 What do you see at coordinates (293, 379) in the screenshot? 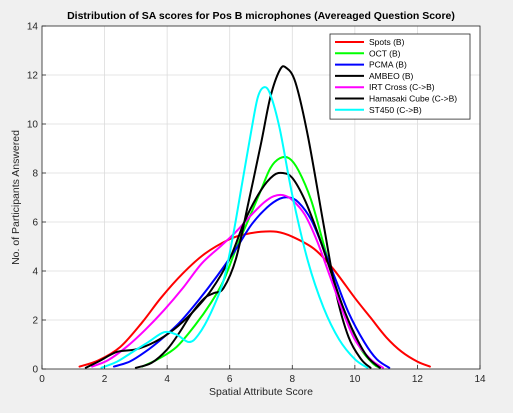
I see `x-tick-label: 8` at bounding box center [293, 379].